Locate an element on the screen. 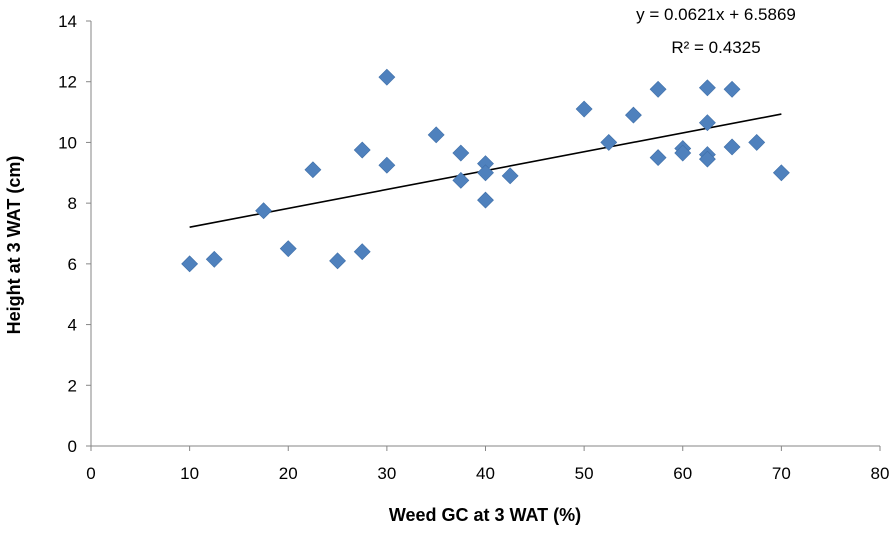 The width and height of the screenshot is (895, 533). x-tick-label: 80 is located at coordinates (880, 473).